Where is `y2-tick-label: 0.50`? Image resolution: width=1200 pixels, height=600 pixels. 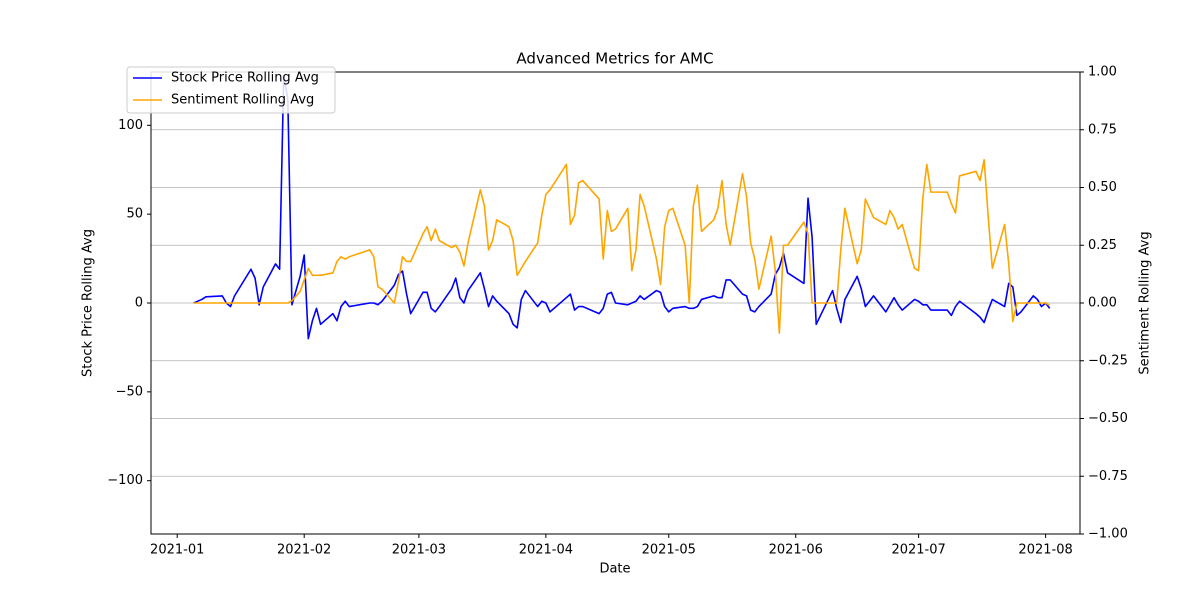
y2-tick-label: 0.50 is located at coordinates (1102, 187).